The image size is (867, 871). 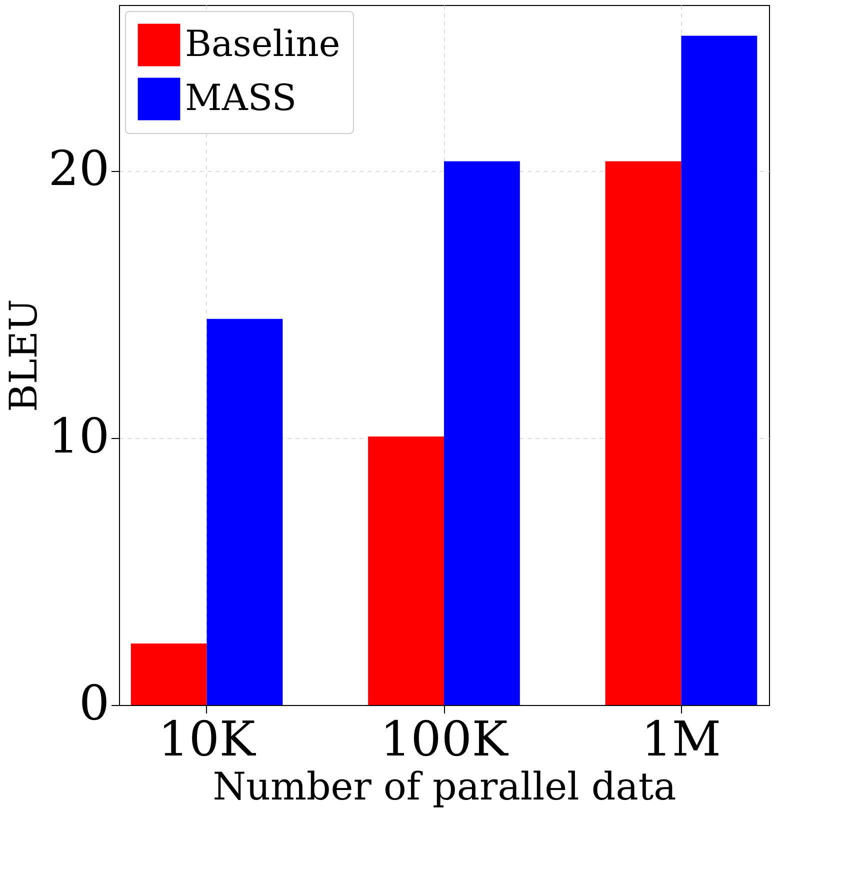 I want to click on legend-label: Baseline, so click(x=262, y=44).